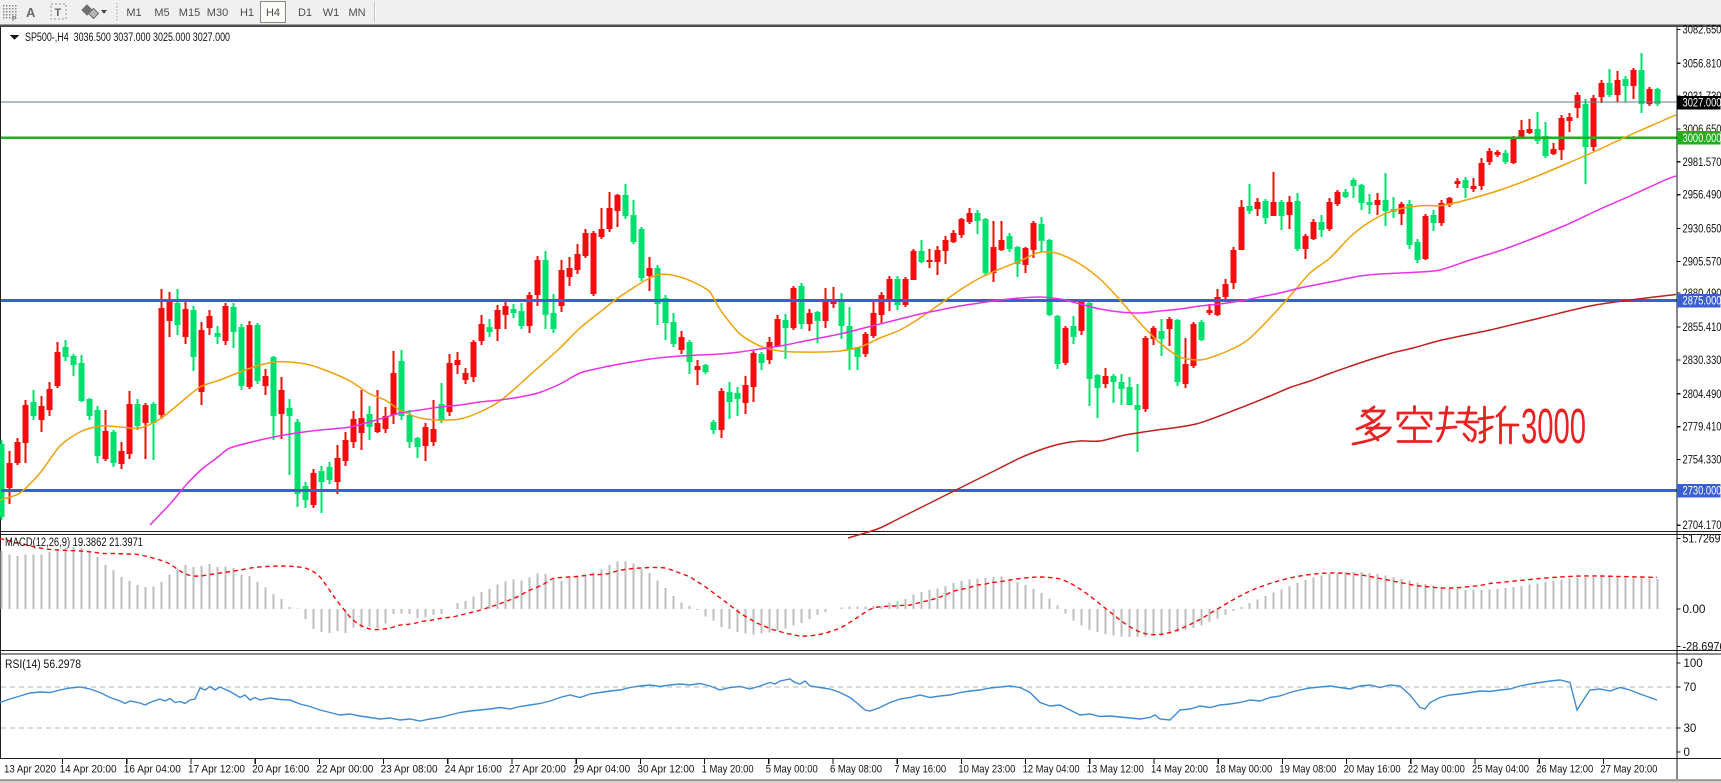 The height and width of the screenshot is (783, 1721). What do you see at coordinates (1690, 729) in the screenshot?
I see `svg-text: 30` at bounding box center [1690, 729].